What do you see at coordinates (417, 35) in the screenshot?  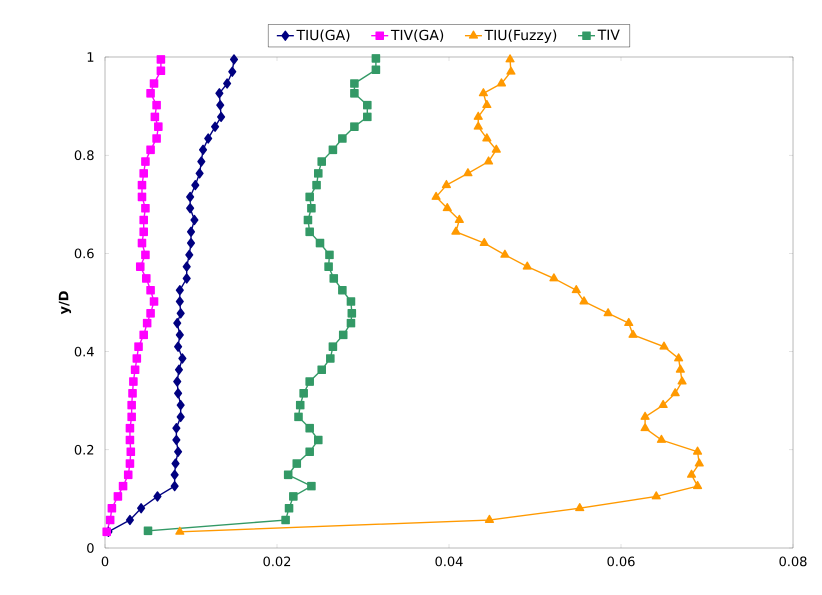 I see `legend-label: TIV(GA)` at bounding box center [417, 35].